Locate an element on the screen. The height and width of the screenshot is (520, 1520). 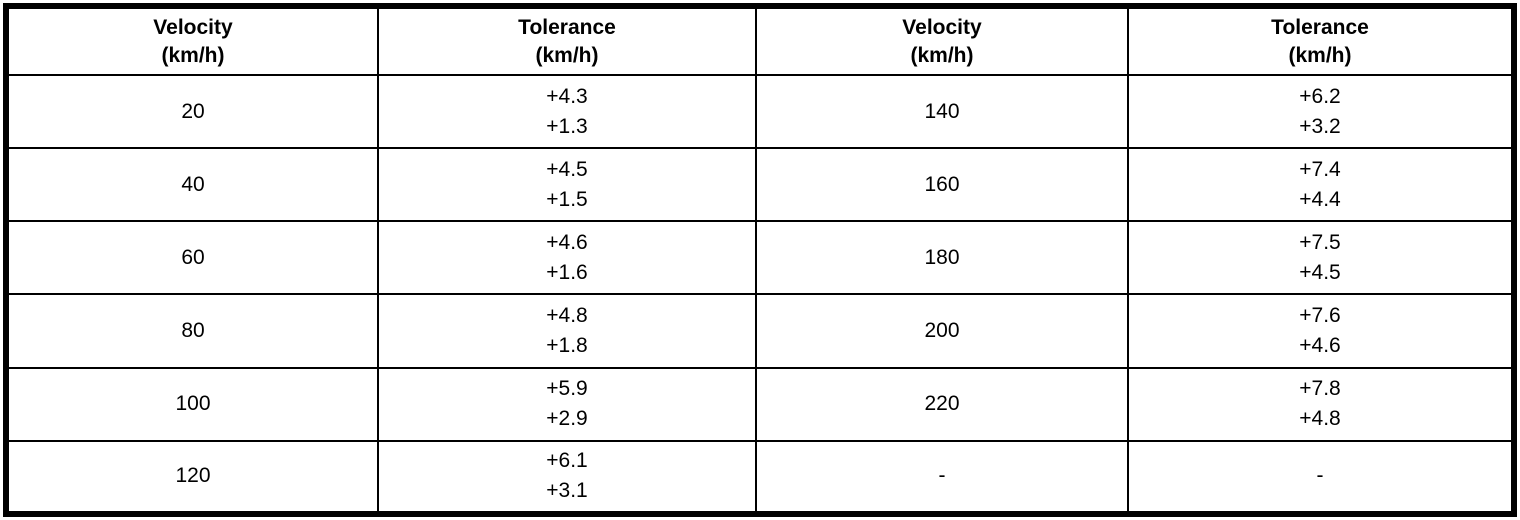
cell-tolerance-right: +7.6 +4.6 is located at coordinates (1321, 331).